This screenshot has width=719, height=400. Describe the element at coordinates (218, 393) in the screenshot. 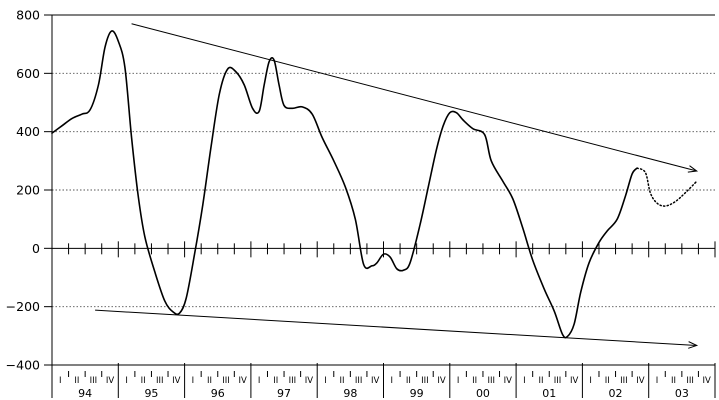

I see `year-label: 96` at that location.